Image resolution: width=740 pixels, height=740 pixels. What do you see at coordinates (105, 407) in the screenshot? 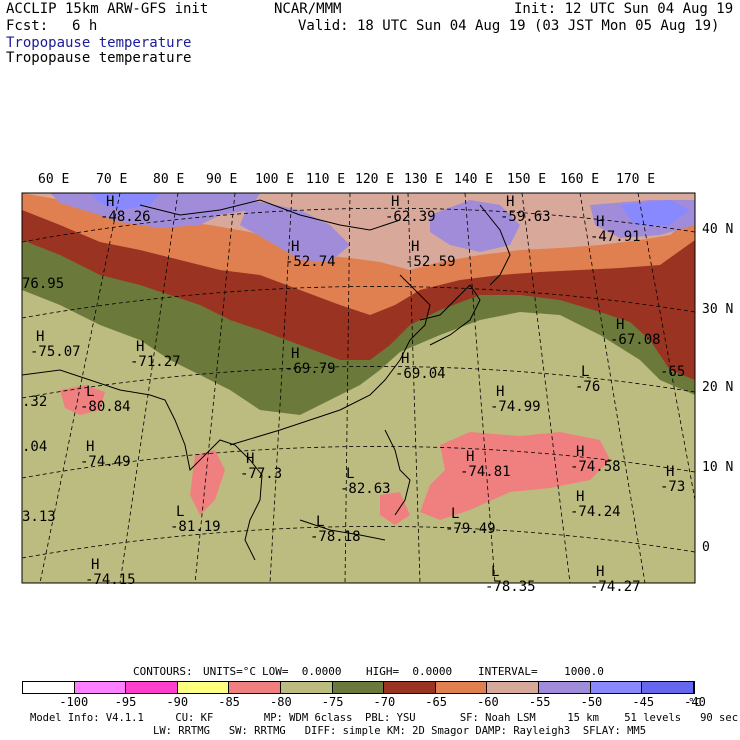
I see `extreme-value: -80.84` at bounding box center [105, 407].